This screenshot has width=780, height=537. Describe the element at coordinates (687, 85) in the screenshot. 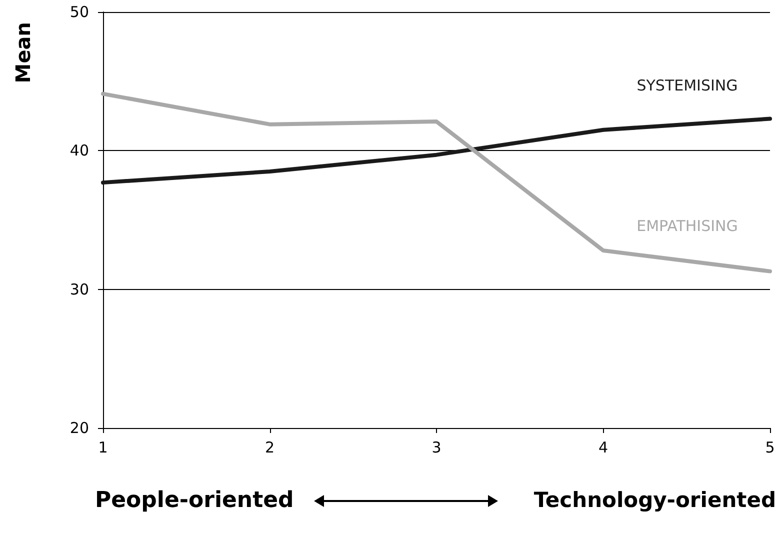

I see `series-label: SYSTEMISING` at that location.